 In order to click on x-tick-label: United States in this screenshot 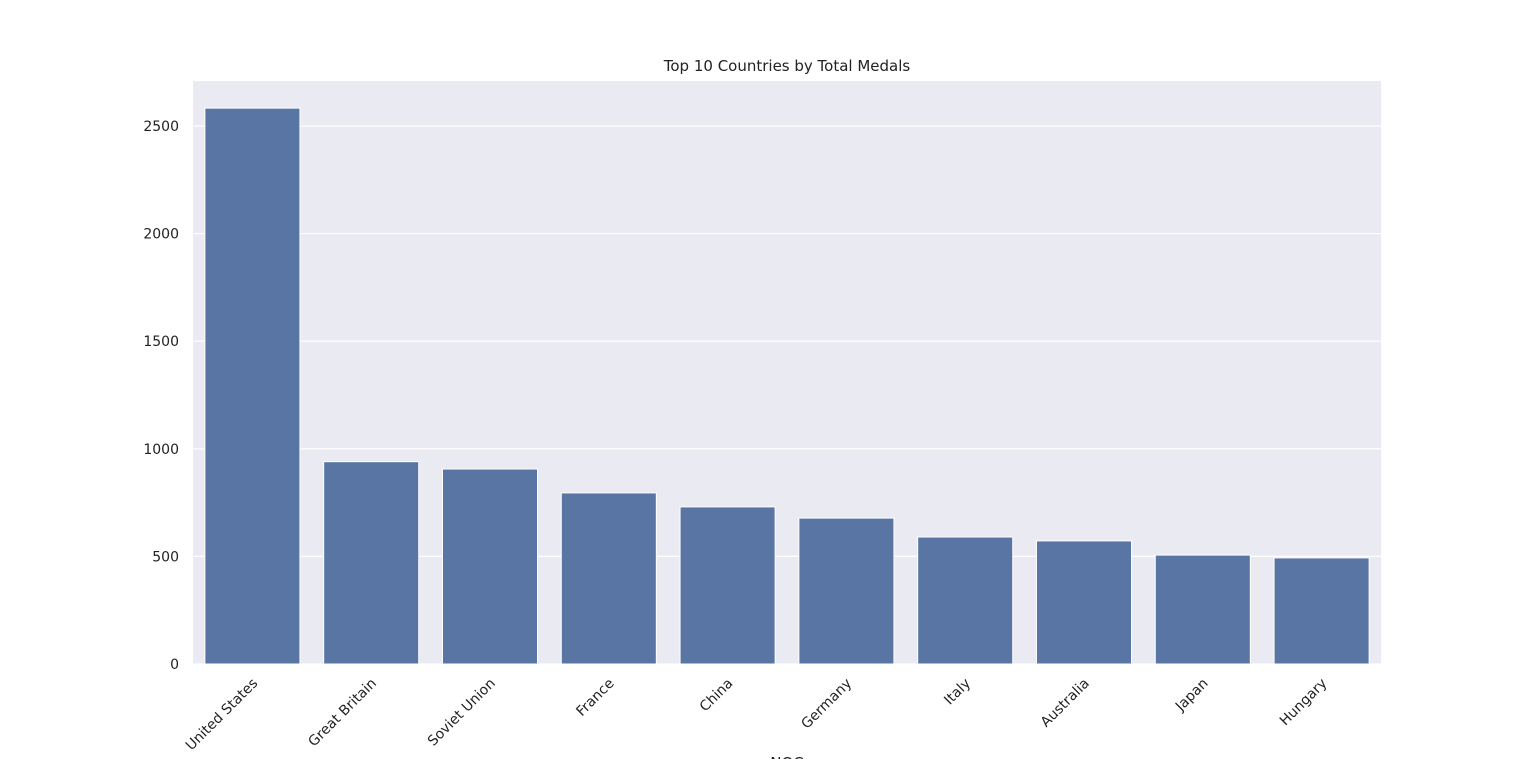, I will do `click(222, 715)`.